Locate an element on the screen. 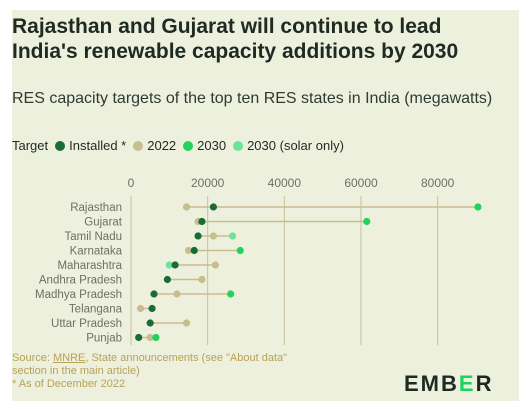  legend-swatch-installed is located at coordinates (60, 145).